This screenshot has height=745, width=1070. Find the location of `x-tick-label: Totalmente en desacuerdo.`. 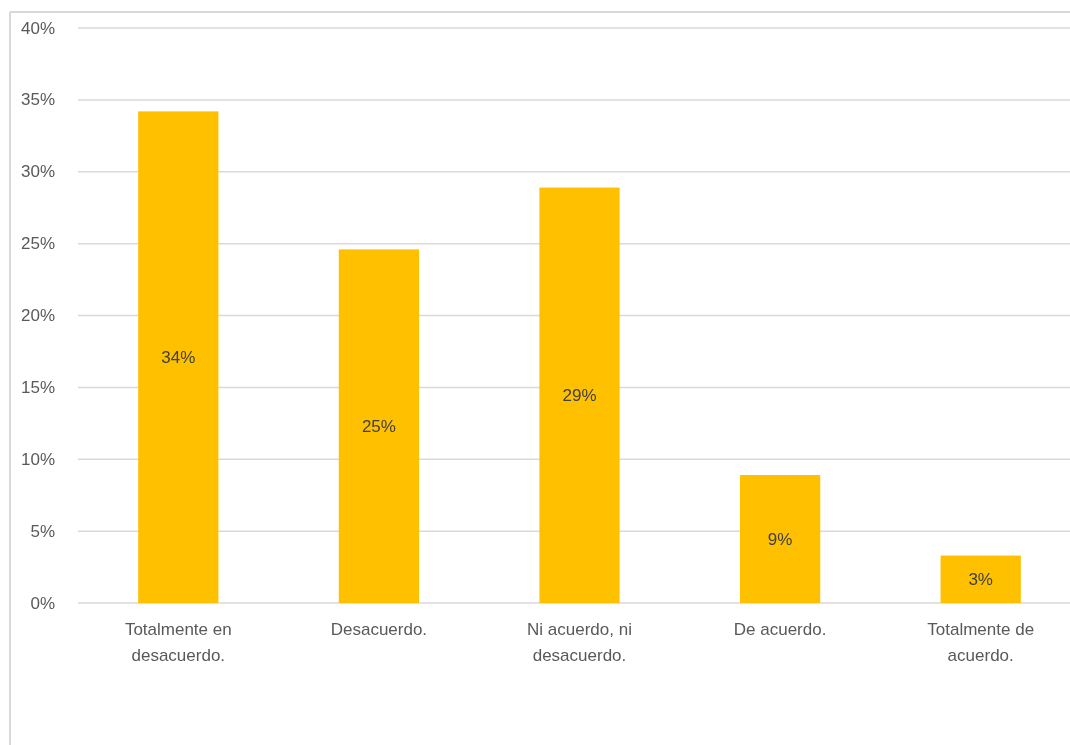

x-tick-label: Totalmente en desacuerdo. is located at coordinates (178, 642).